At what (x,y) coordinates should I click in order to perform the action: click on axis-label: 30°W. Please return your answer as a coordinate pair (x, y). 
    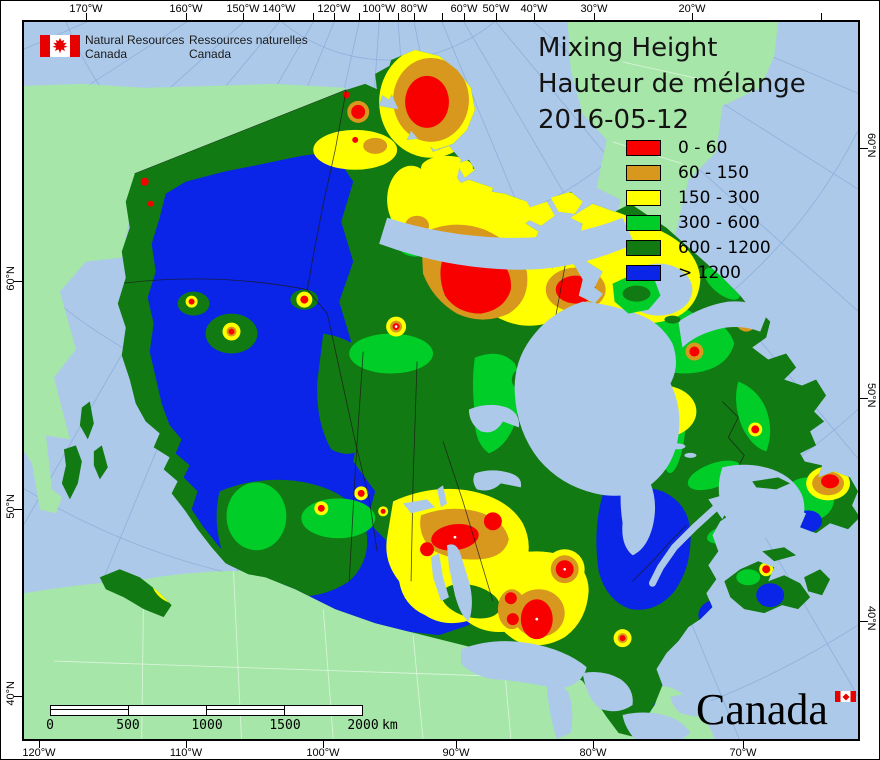
    Looking at the image, I should click on (594, 9).